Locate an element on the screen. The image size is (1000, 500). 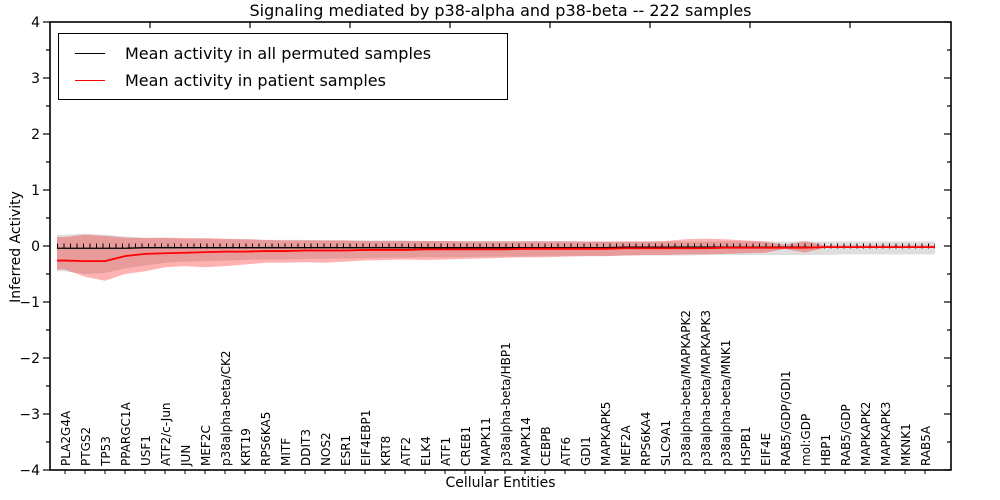
legend-item-patient: Mean activity in patient samples is located at coordinates (283, 80).